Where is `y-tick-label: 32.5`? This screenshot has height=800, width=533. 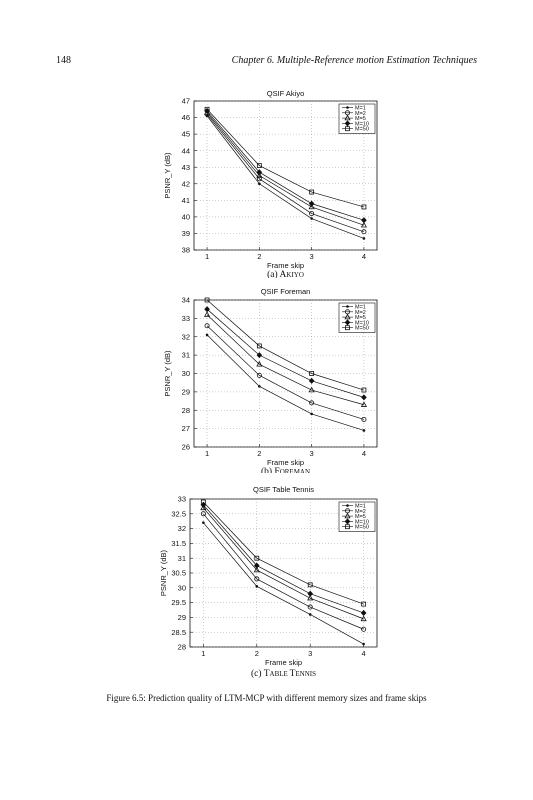 y-tick-label: 32.5 is located at coordinates (178, 513).